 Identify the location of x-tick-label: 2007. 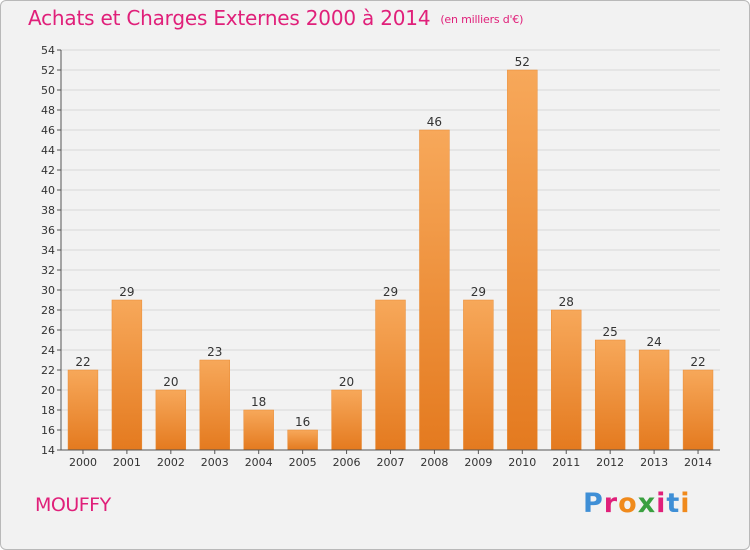
(391, 462).